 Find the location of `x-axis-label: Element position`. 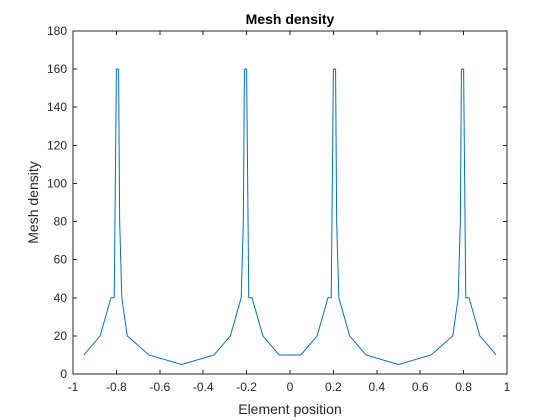

x-axis-label: Element position is located at coordinates (290, 409).